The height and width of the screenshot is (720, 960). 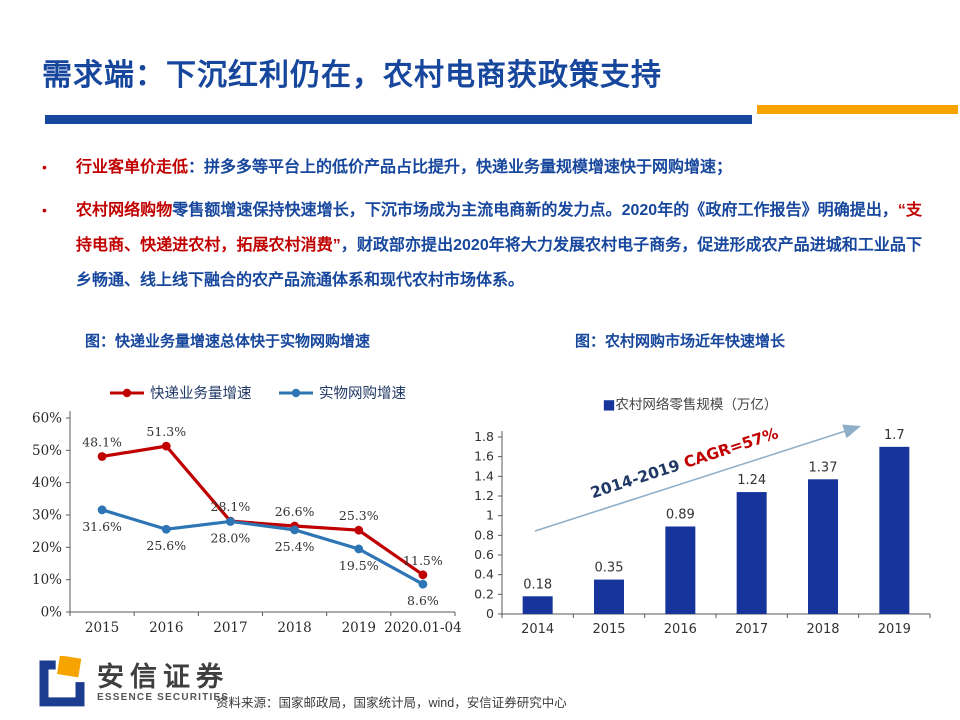 What do you see at coordinates (62, 681) in the screenshot?
I see `logo-mark-icon` at bounding box center [62, 681].